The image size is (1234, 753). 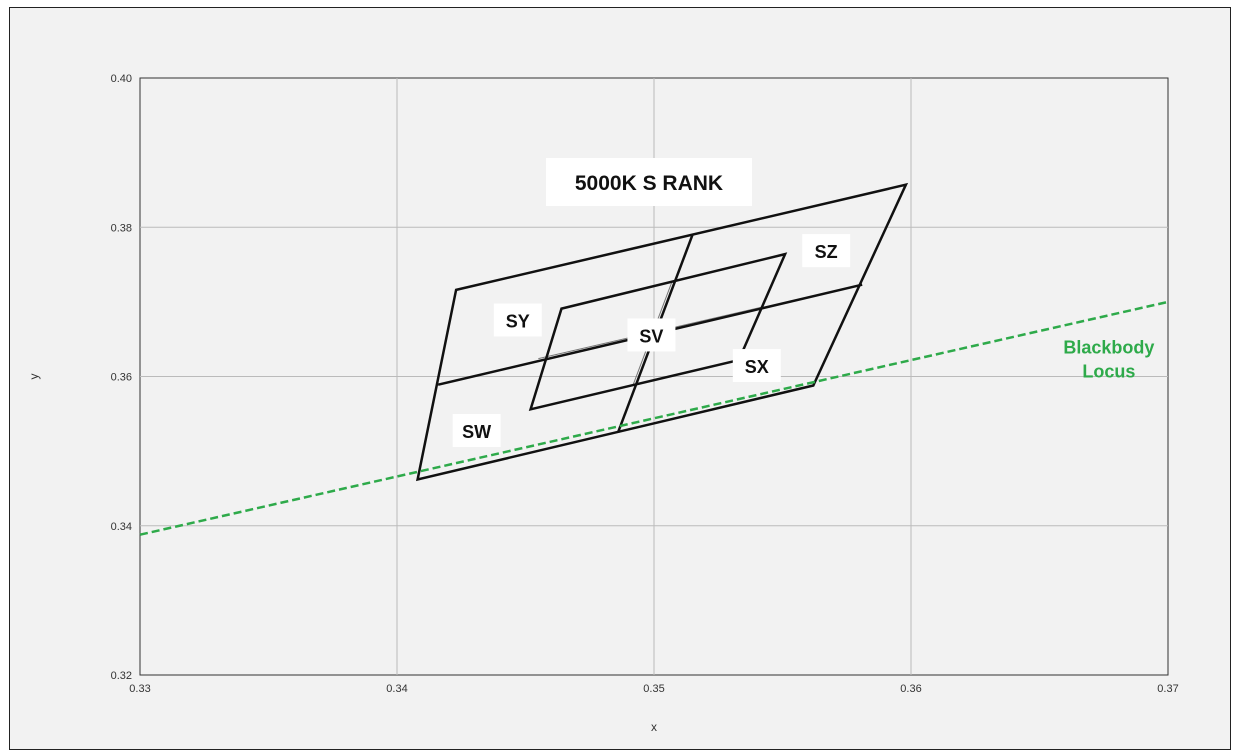 What do you see at coordinates (654, 727) in the screenshot?
I see `x-axis-label: x` at bounding box center [654, 727].